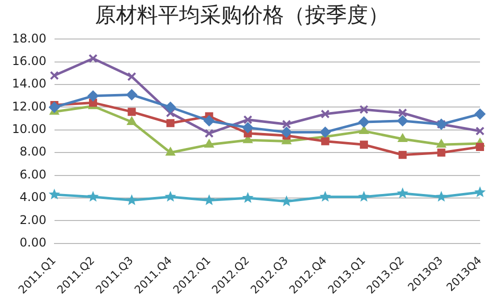  I want to click on y-tick-label: 6.00, so click(33, 174).